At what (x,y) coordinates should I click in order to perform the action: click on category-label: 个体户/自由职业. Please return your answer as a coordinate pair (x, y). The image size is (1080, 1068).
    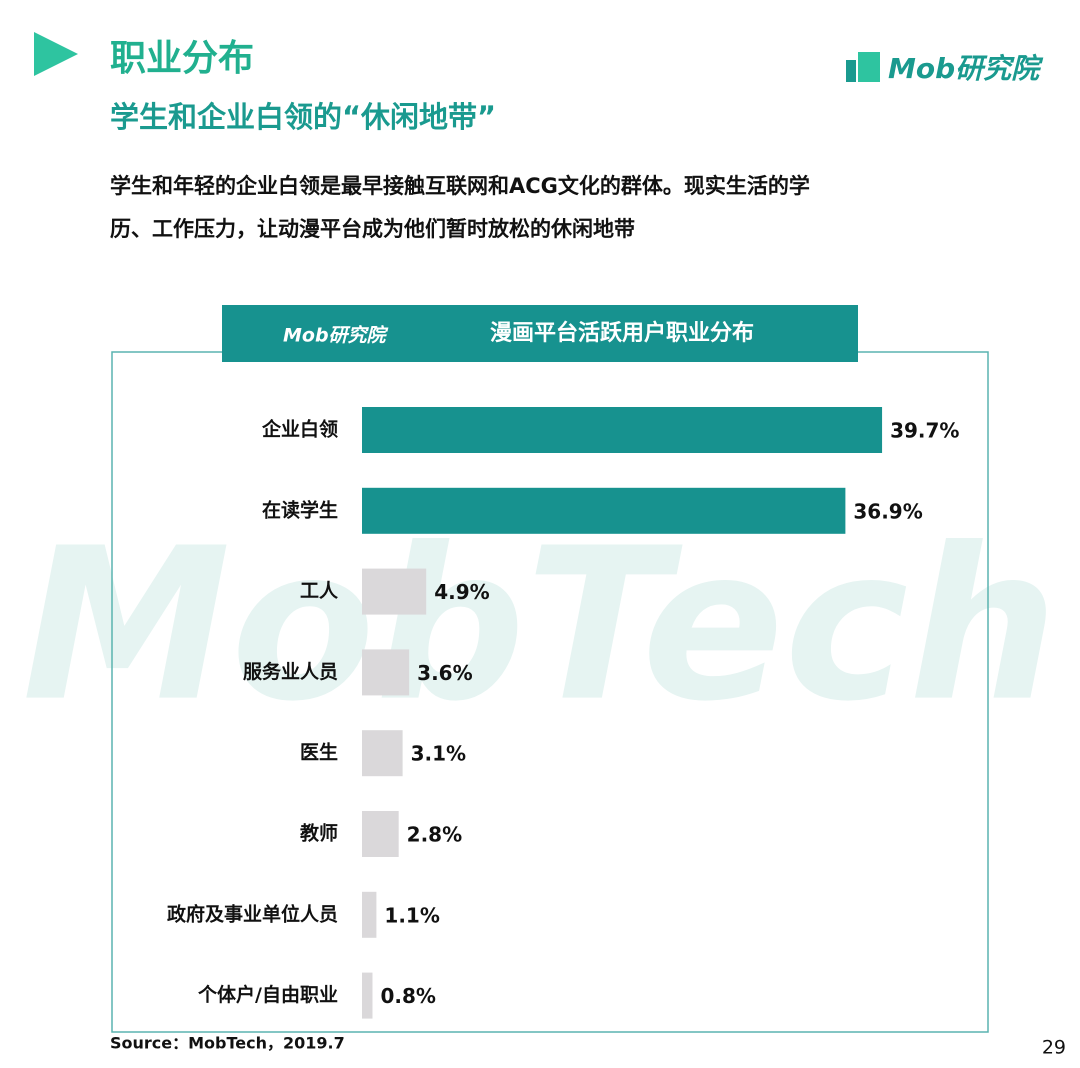
    Looking at the image, I should click on (267, 994).